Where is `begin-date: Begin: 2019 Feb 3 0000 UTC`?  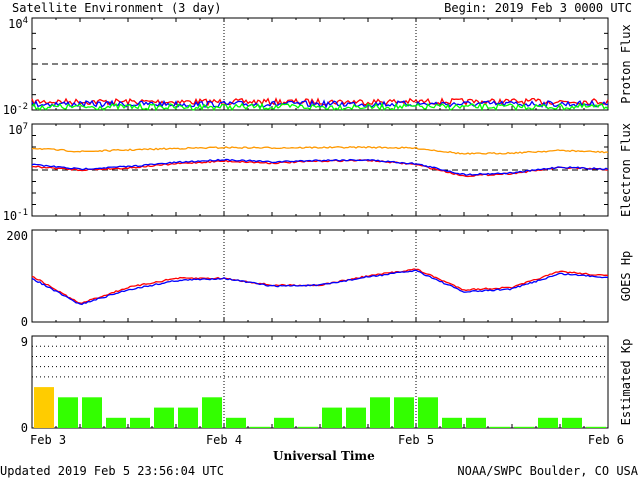 begin-date: Begin: 2019 Feb 3 0000 UTC is located at coordinates (538, 8).